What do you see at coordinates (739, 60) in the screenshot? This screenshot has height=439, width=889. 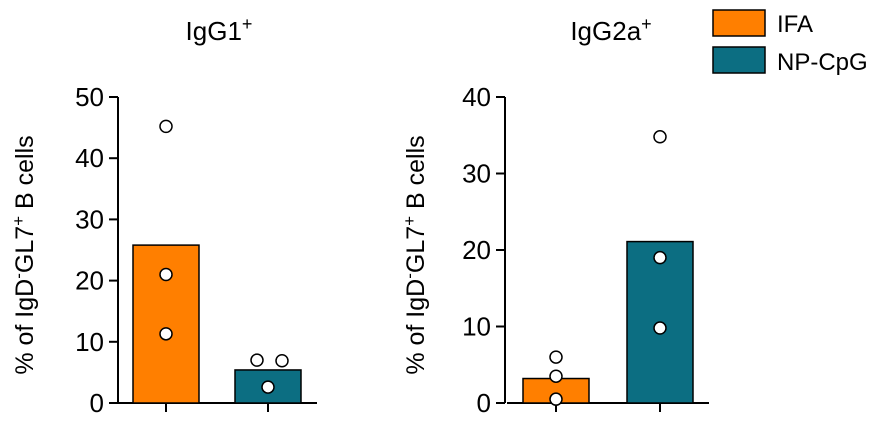 I see `legend-swatch-np-cpg` at bounding box center [739, 60].